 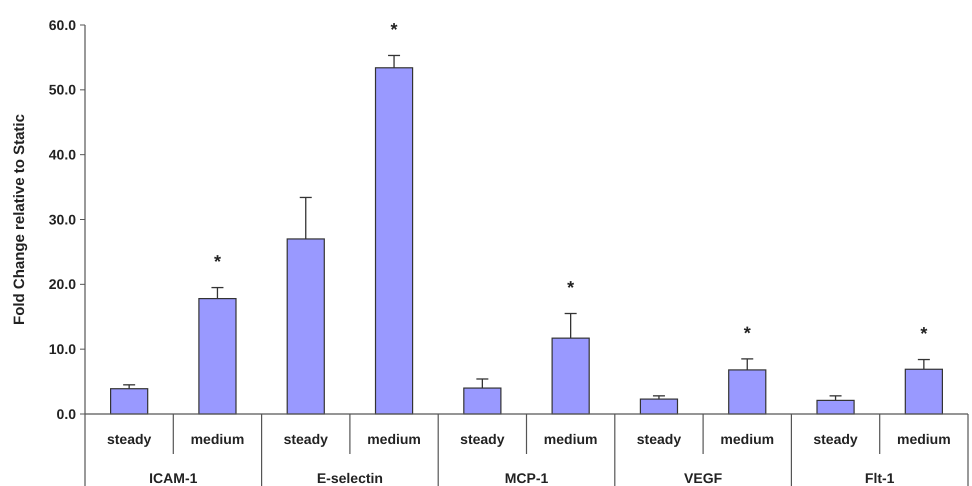 I want to click on y-tick-label: 30.0, so click(x=62, y=219).